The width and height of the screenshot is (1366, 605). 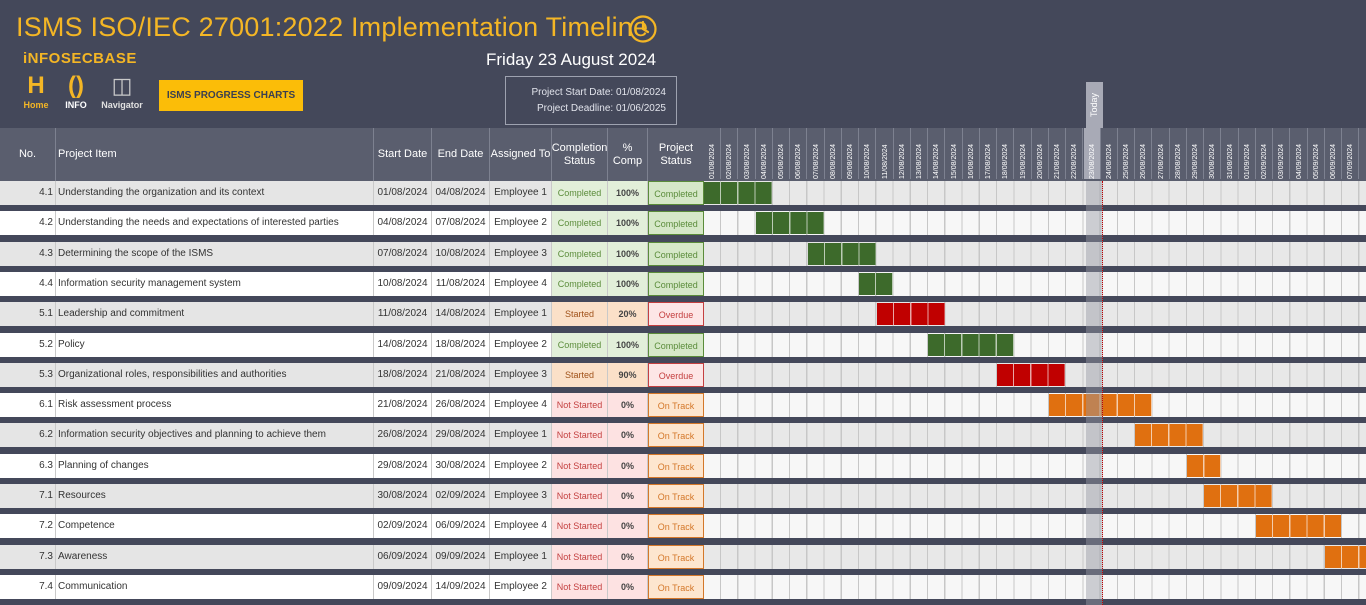 I want to click on project-item: Policy, so click(x=215, y=344).